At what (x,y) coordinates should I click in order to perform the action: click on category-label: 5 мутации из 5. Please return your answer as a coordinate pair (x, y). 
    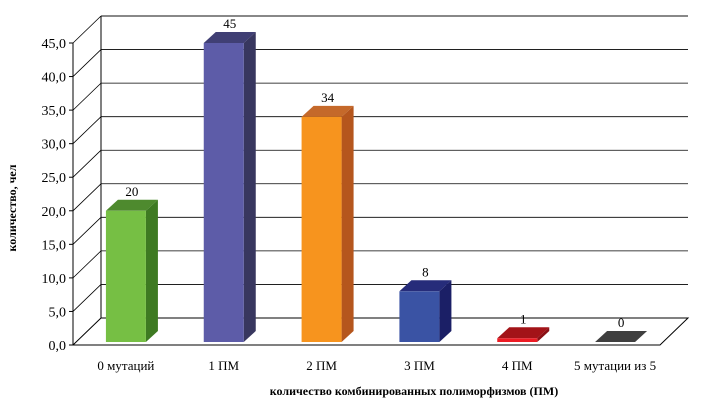
    Looking at the image, I should click on (615, 365).